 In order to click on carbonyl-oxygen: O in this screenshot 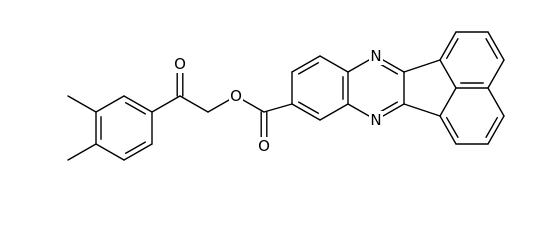, I will do `click(264, 146)`.